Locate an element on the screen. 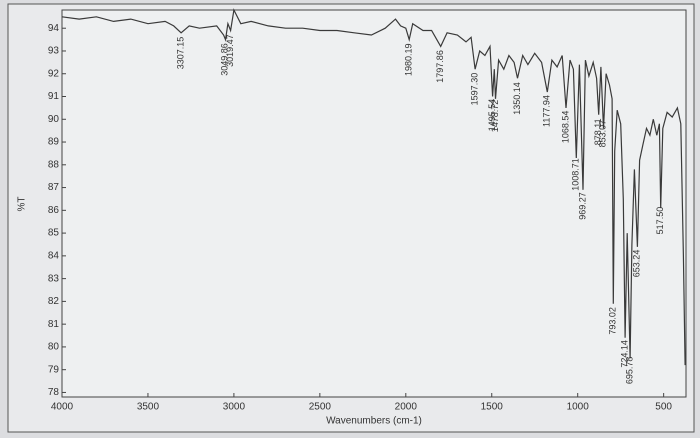 Image resolution: width=700 pixels, height=438 pixels. x-tick-label: 1500 is located at coordinates (492, 407).